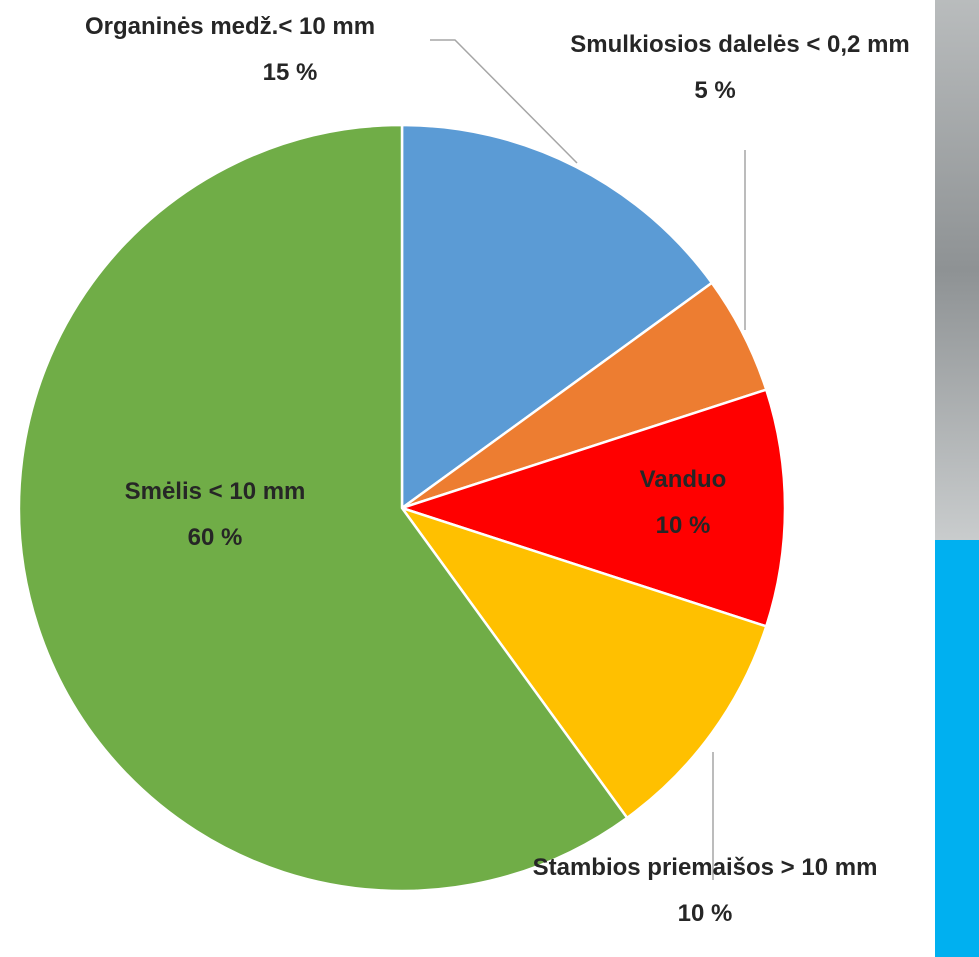 The width and height of the screenshot is (979, 957). What do you see at coordinates (230, 26) in the screenshot?
I see `slice-name: Organinės medž.< 10 mm` at bounding box center [230, 26].